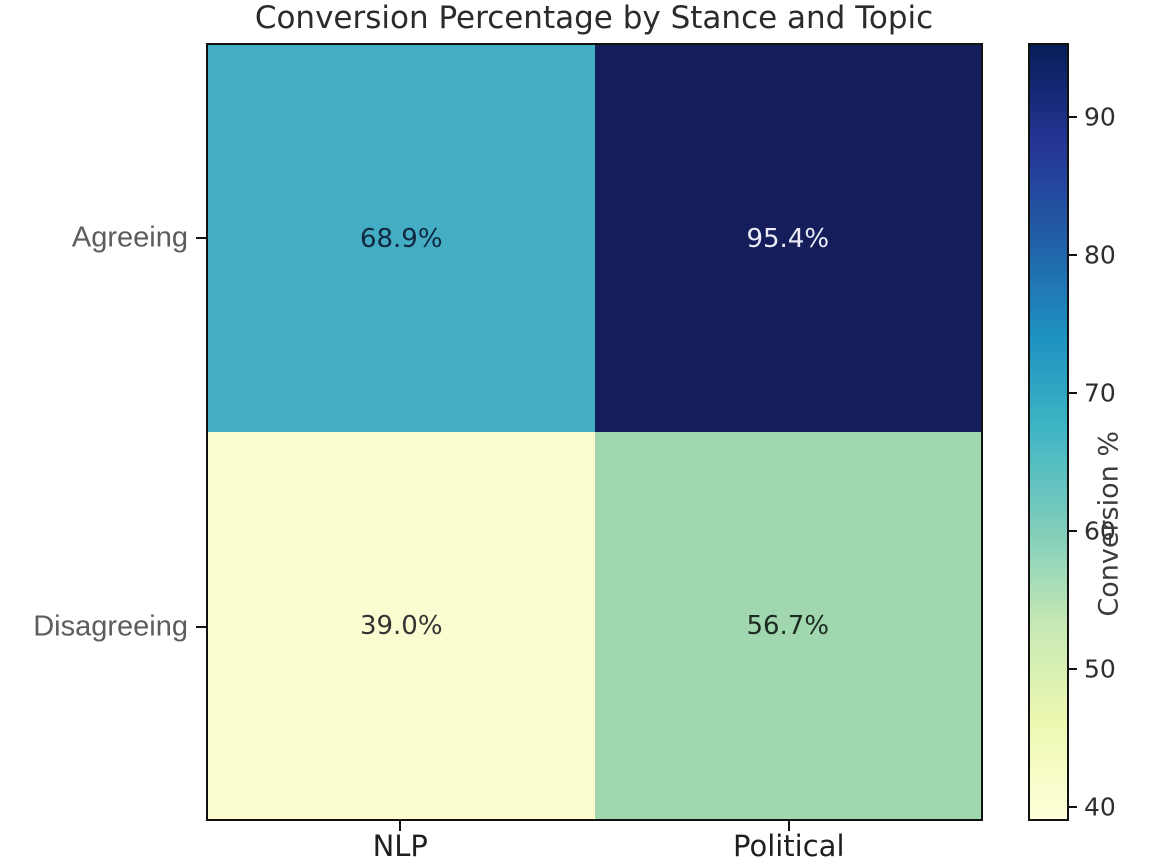 This screenshot has width=1159, height=867. Describe the element at coordinates (1100, 393) in the screenshot. I see `colorbar-tick-label-70: 70` at that location.